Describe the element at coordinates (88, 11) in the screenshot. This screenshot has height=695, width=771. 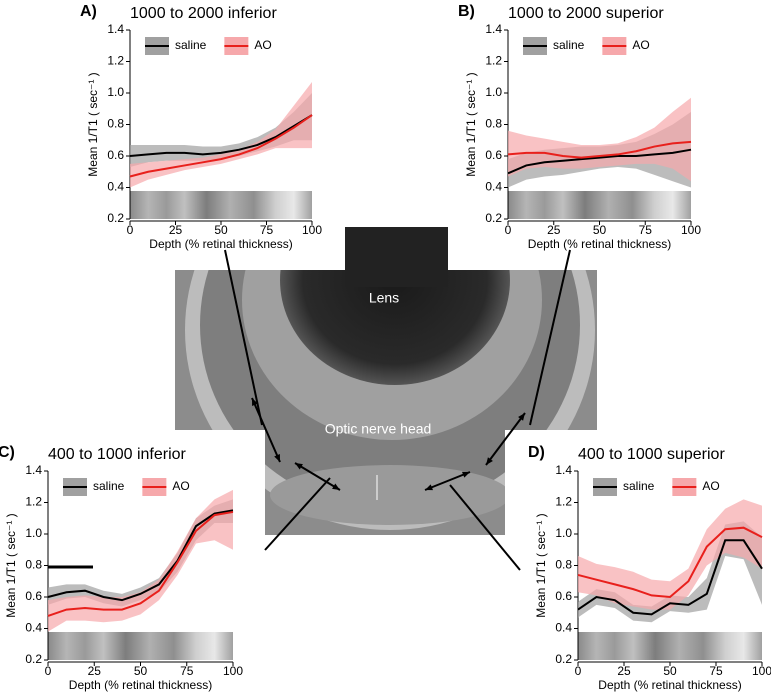
I see `panel-label: A)` at that location.